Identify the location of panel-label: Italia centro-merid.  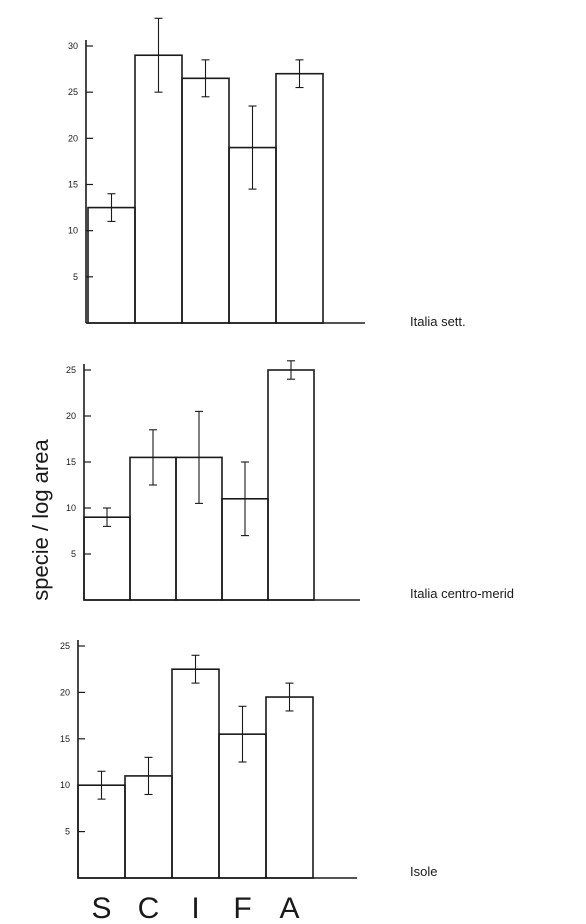
(462, 593).